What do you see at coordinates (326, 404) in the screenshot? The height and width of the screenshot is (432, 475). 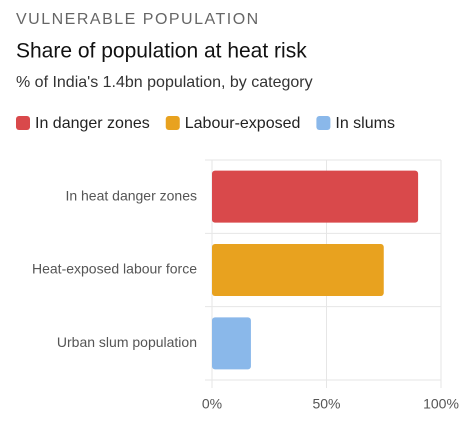 I see `x-tick-label: 50%` at bounding box center [326, 404].